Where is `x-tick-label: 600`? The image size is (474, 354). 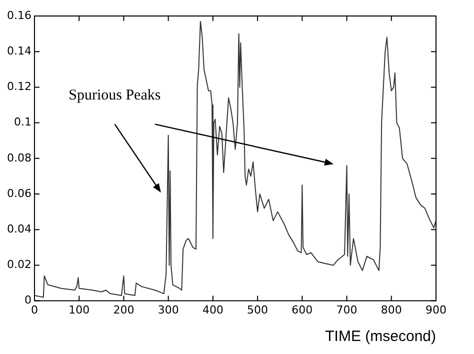 x-tick-label: 600 is located at coordinates (302, 309).